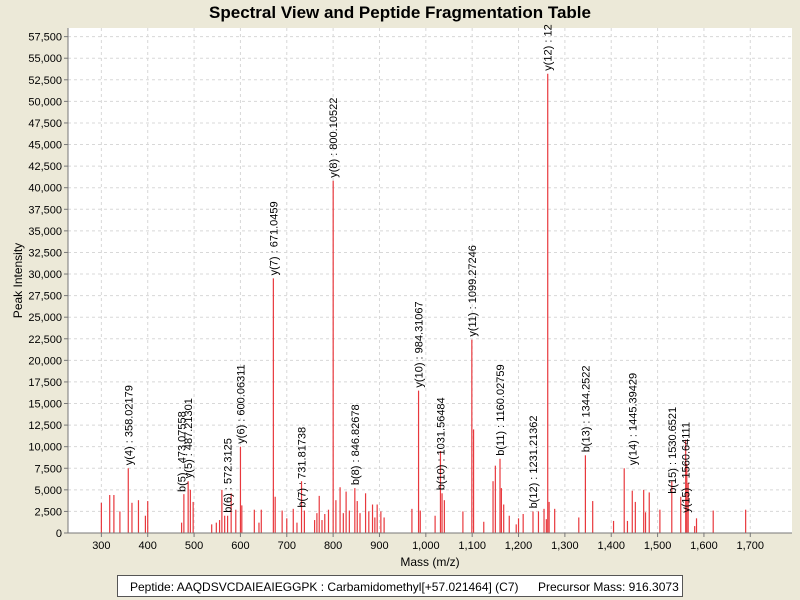 The width and height of the screenshot is (800, 600). I want to click on x-tick-label: 1,000, so click(426, 546).